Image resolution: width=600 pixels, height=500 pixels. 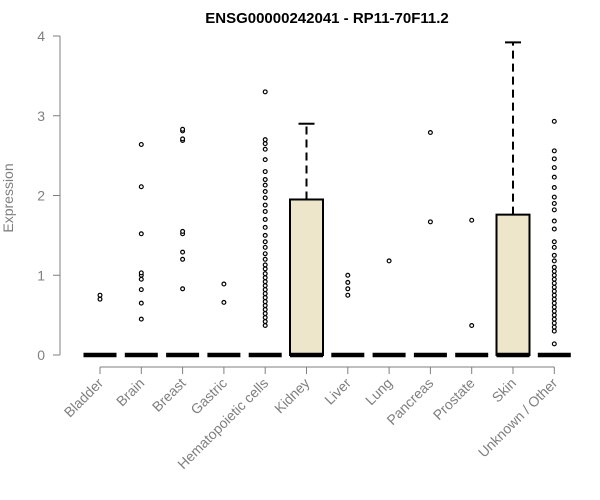 What do you see at coordinates (49, 195) in the screenshot?
I see `y-axis: 0 1 2 3 4` at bounding box center [49, 195].